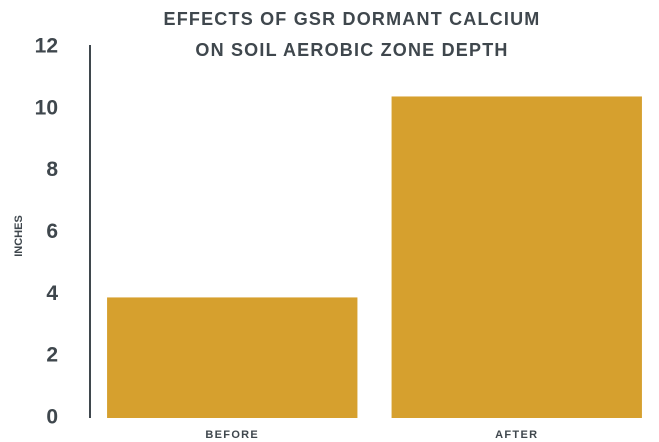 This screenshot has width=659, height=442. Describe the element at coordinates (351, 50) in the screenshot. I see `chart-title-line-2: ON SOIL AEROBIC ZONE DEPTH` at that location.